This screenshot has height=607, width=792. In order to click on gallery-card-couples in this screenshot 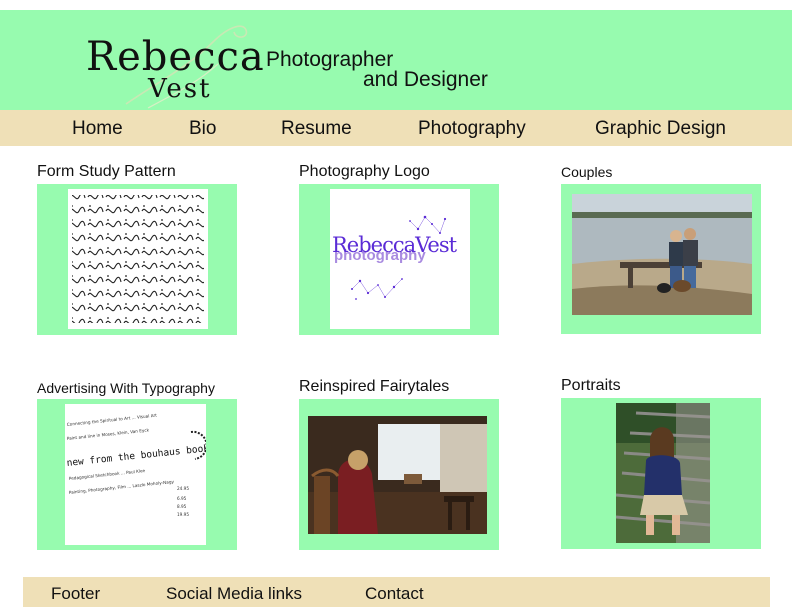, I will do `click(661, 259)`.